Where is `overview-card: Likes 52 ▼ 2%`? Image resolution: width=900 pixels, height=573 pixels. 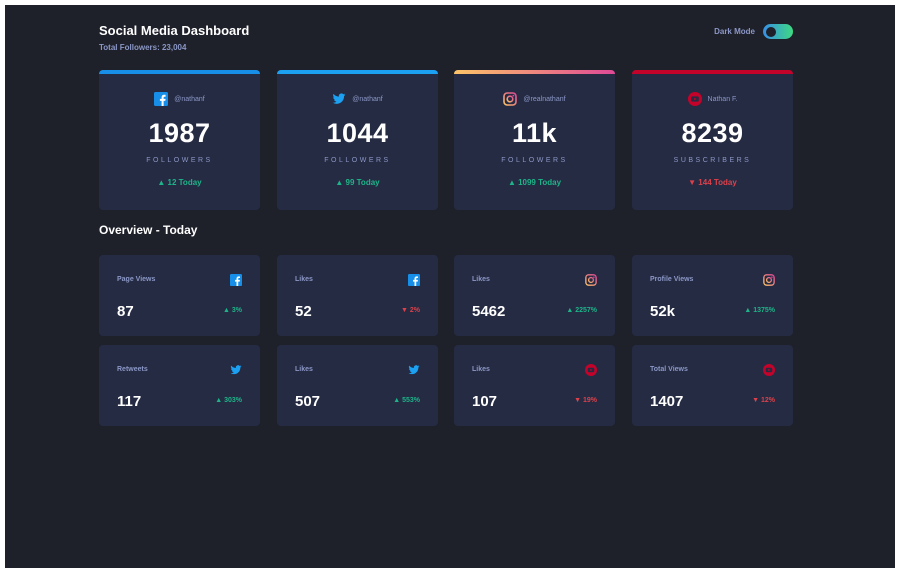
overview-card: Likes 52 ▼ 2% is located at coordinates (357, 295).